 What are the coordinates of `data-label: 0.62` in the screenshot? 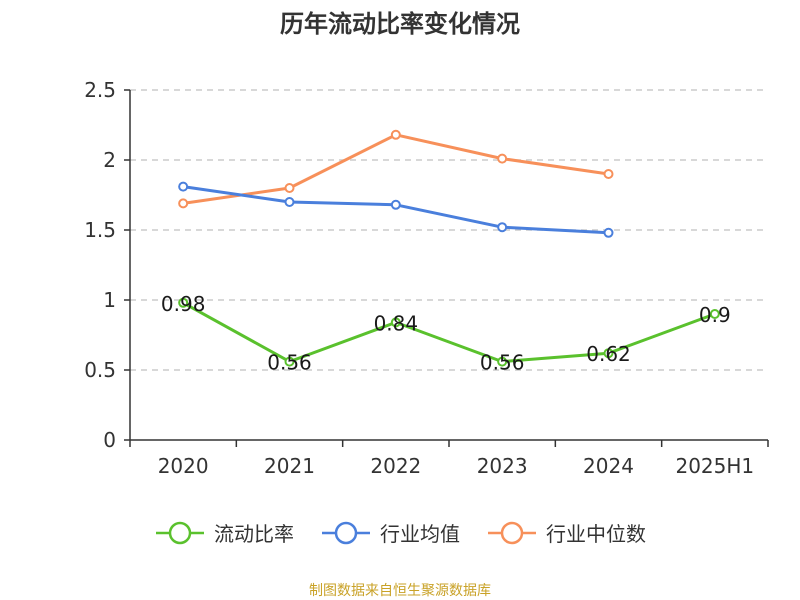 It's located at (608, 354).